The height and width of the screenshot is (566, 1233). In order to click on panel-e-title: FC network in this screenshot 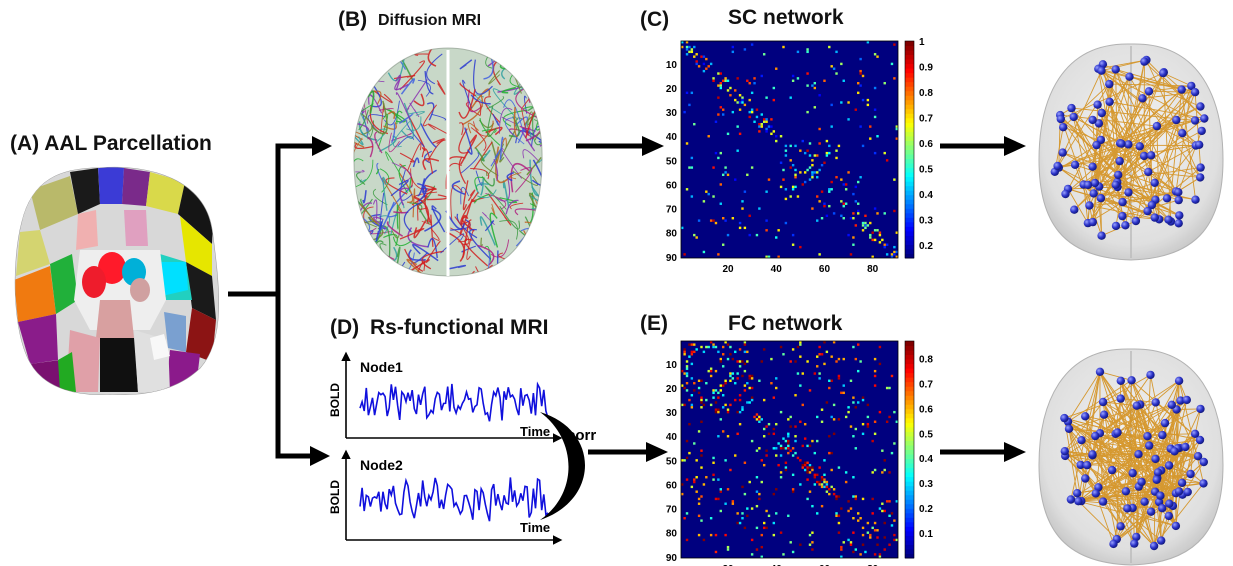, I will do `click(785, 323)`.